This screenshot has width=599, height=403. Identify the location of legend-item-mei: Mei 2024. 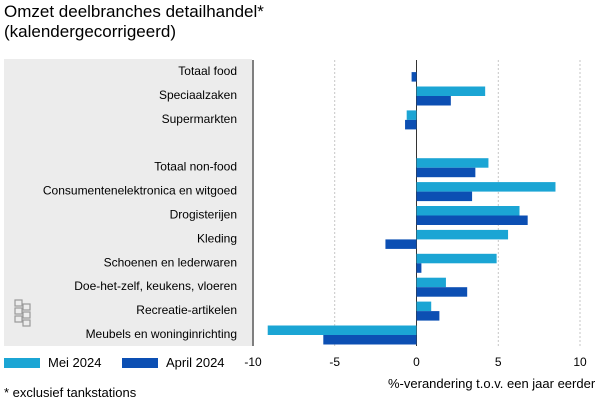
(52, 362).